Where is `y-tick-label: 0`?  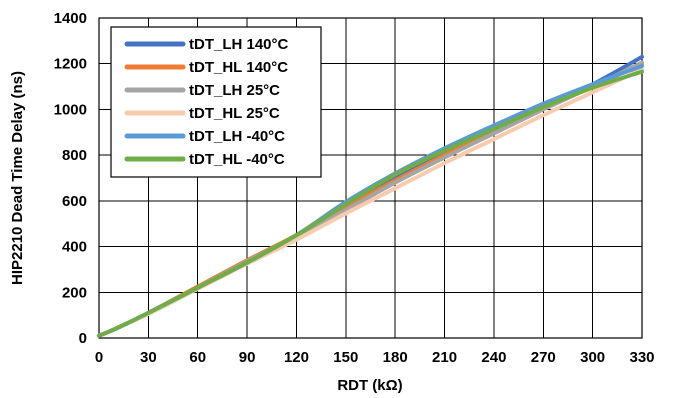
y-tick-label: 0 is located at coordinates (83, 338).